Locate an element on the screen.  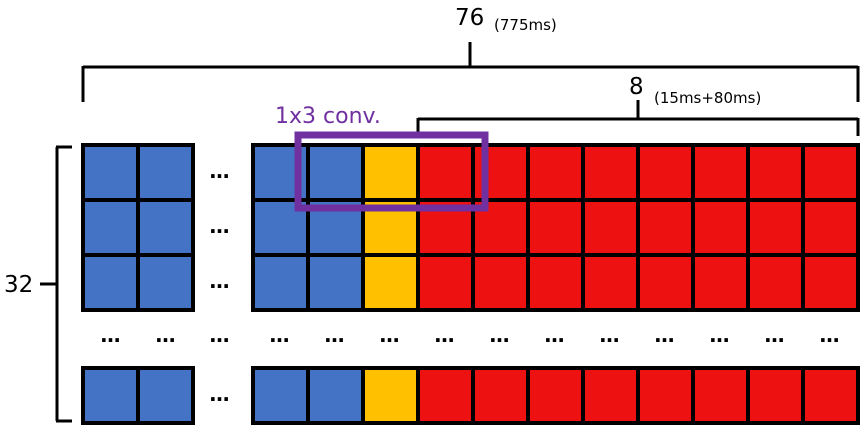
sub-span-duration: (15ms+80ms) is located at coordinates (707, 98).